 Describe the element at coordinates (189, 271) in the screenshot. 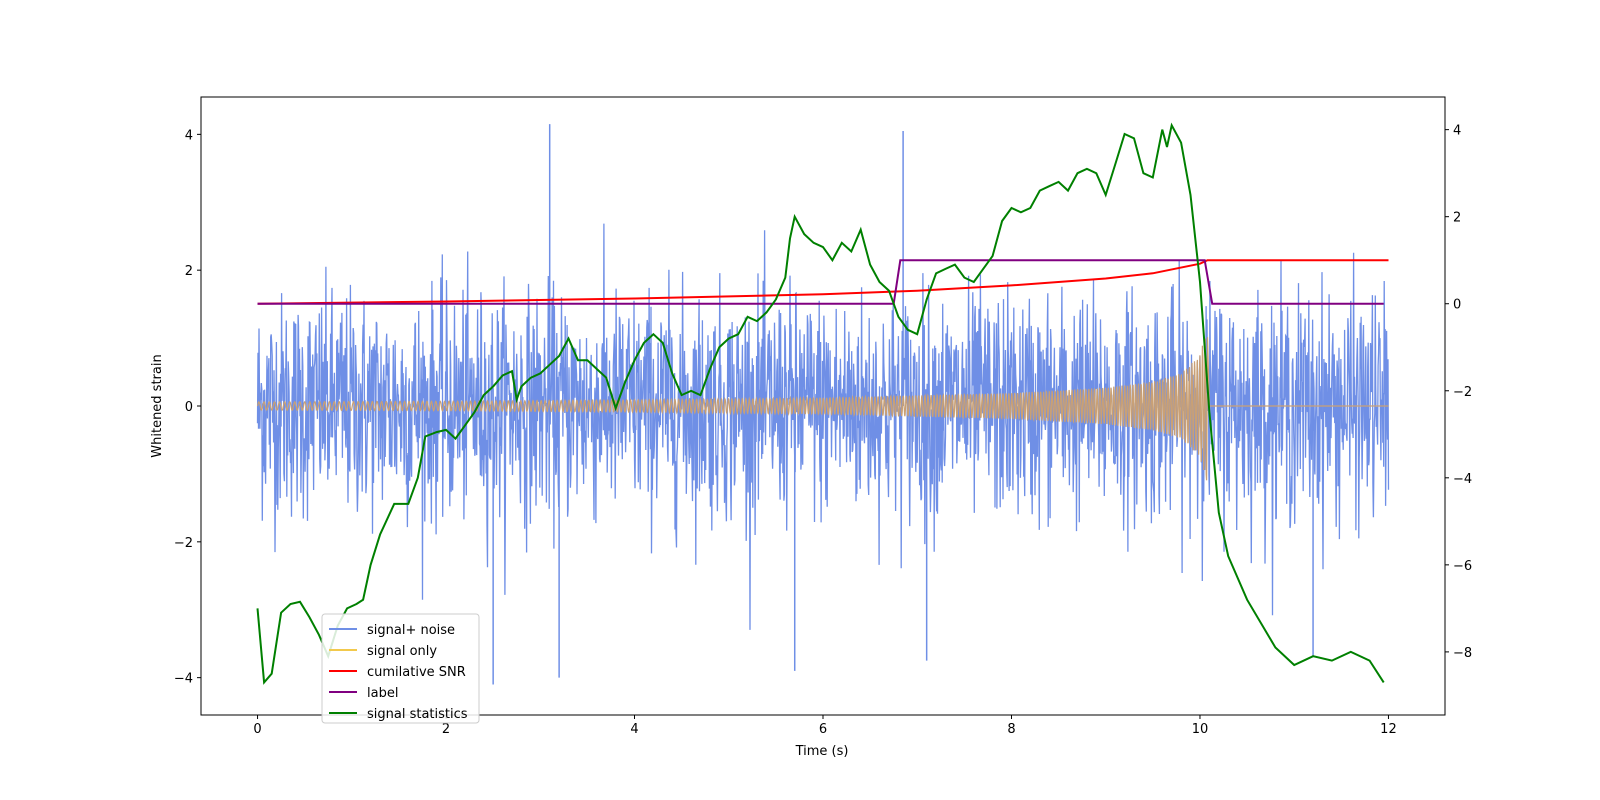

I see `y-tick-label: 2` at that location.